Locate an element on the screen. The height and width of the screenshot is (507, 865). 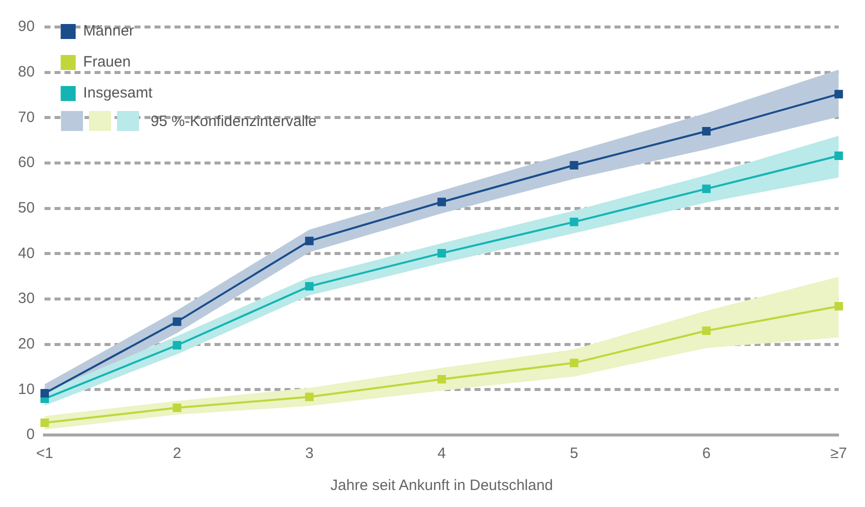
x-tick-label: ≥7 is located at coordinates (838, 453).